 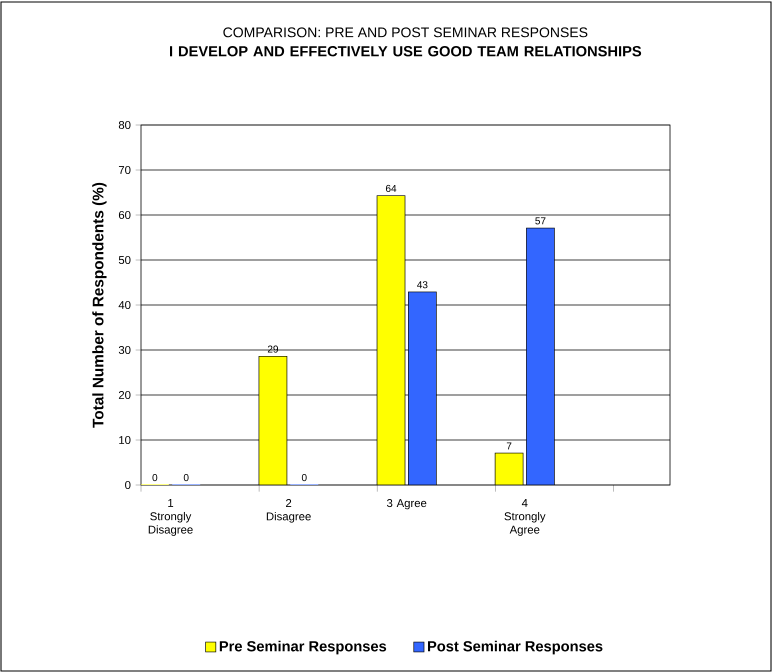 What do you see at coordinates (99, 305) in the screenshot?
I see `y-axis-title: Total Number of Respondents (%)` at bounding box center [99, 305].